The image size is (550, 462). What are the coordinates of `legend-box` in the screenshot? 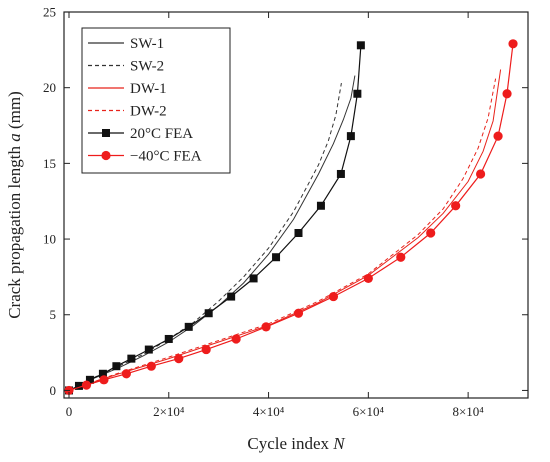 It's located at (156, 100).